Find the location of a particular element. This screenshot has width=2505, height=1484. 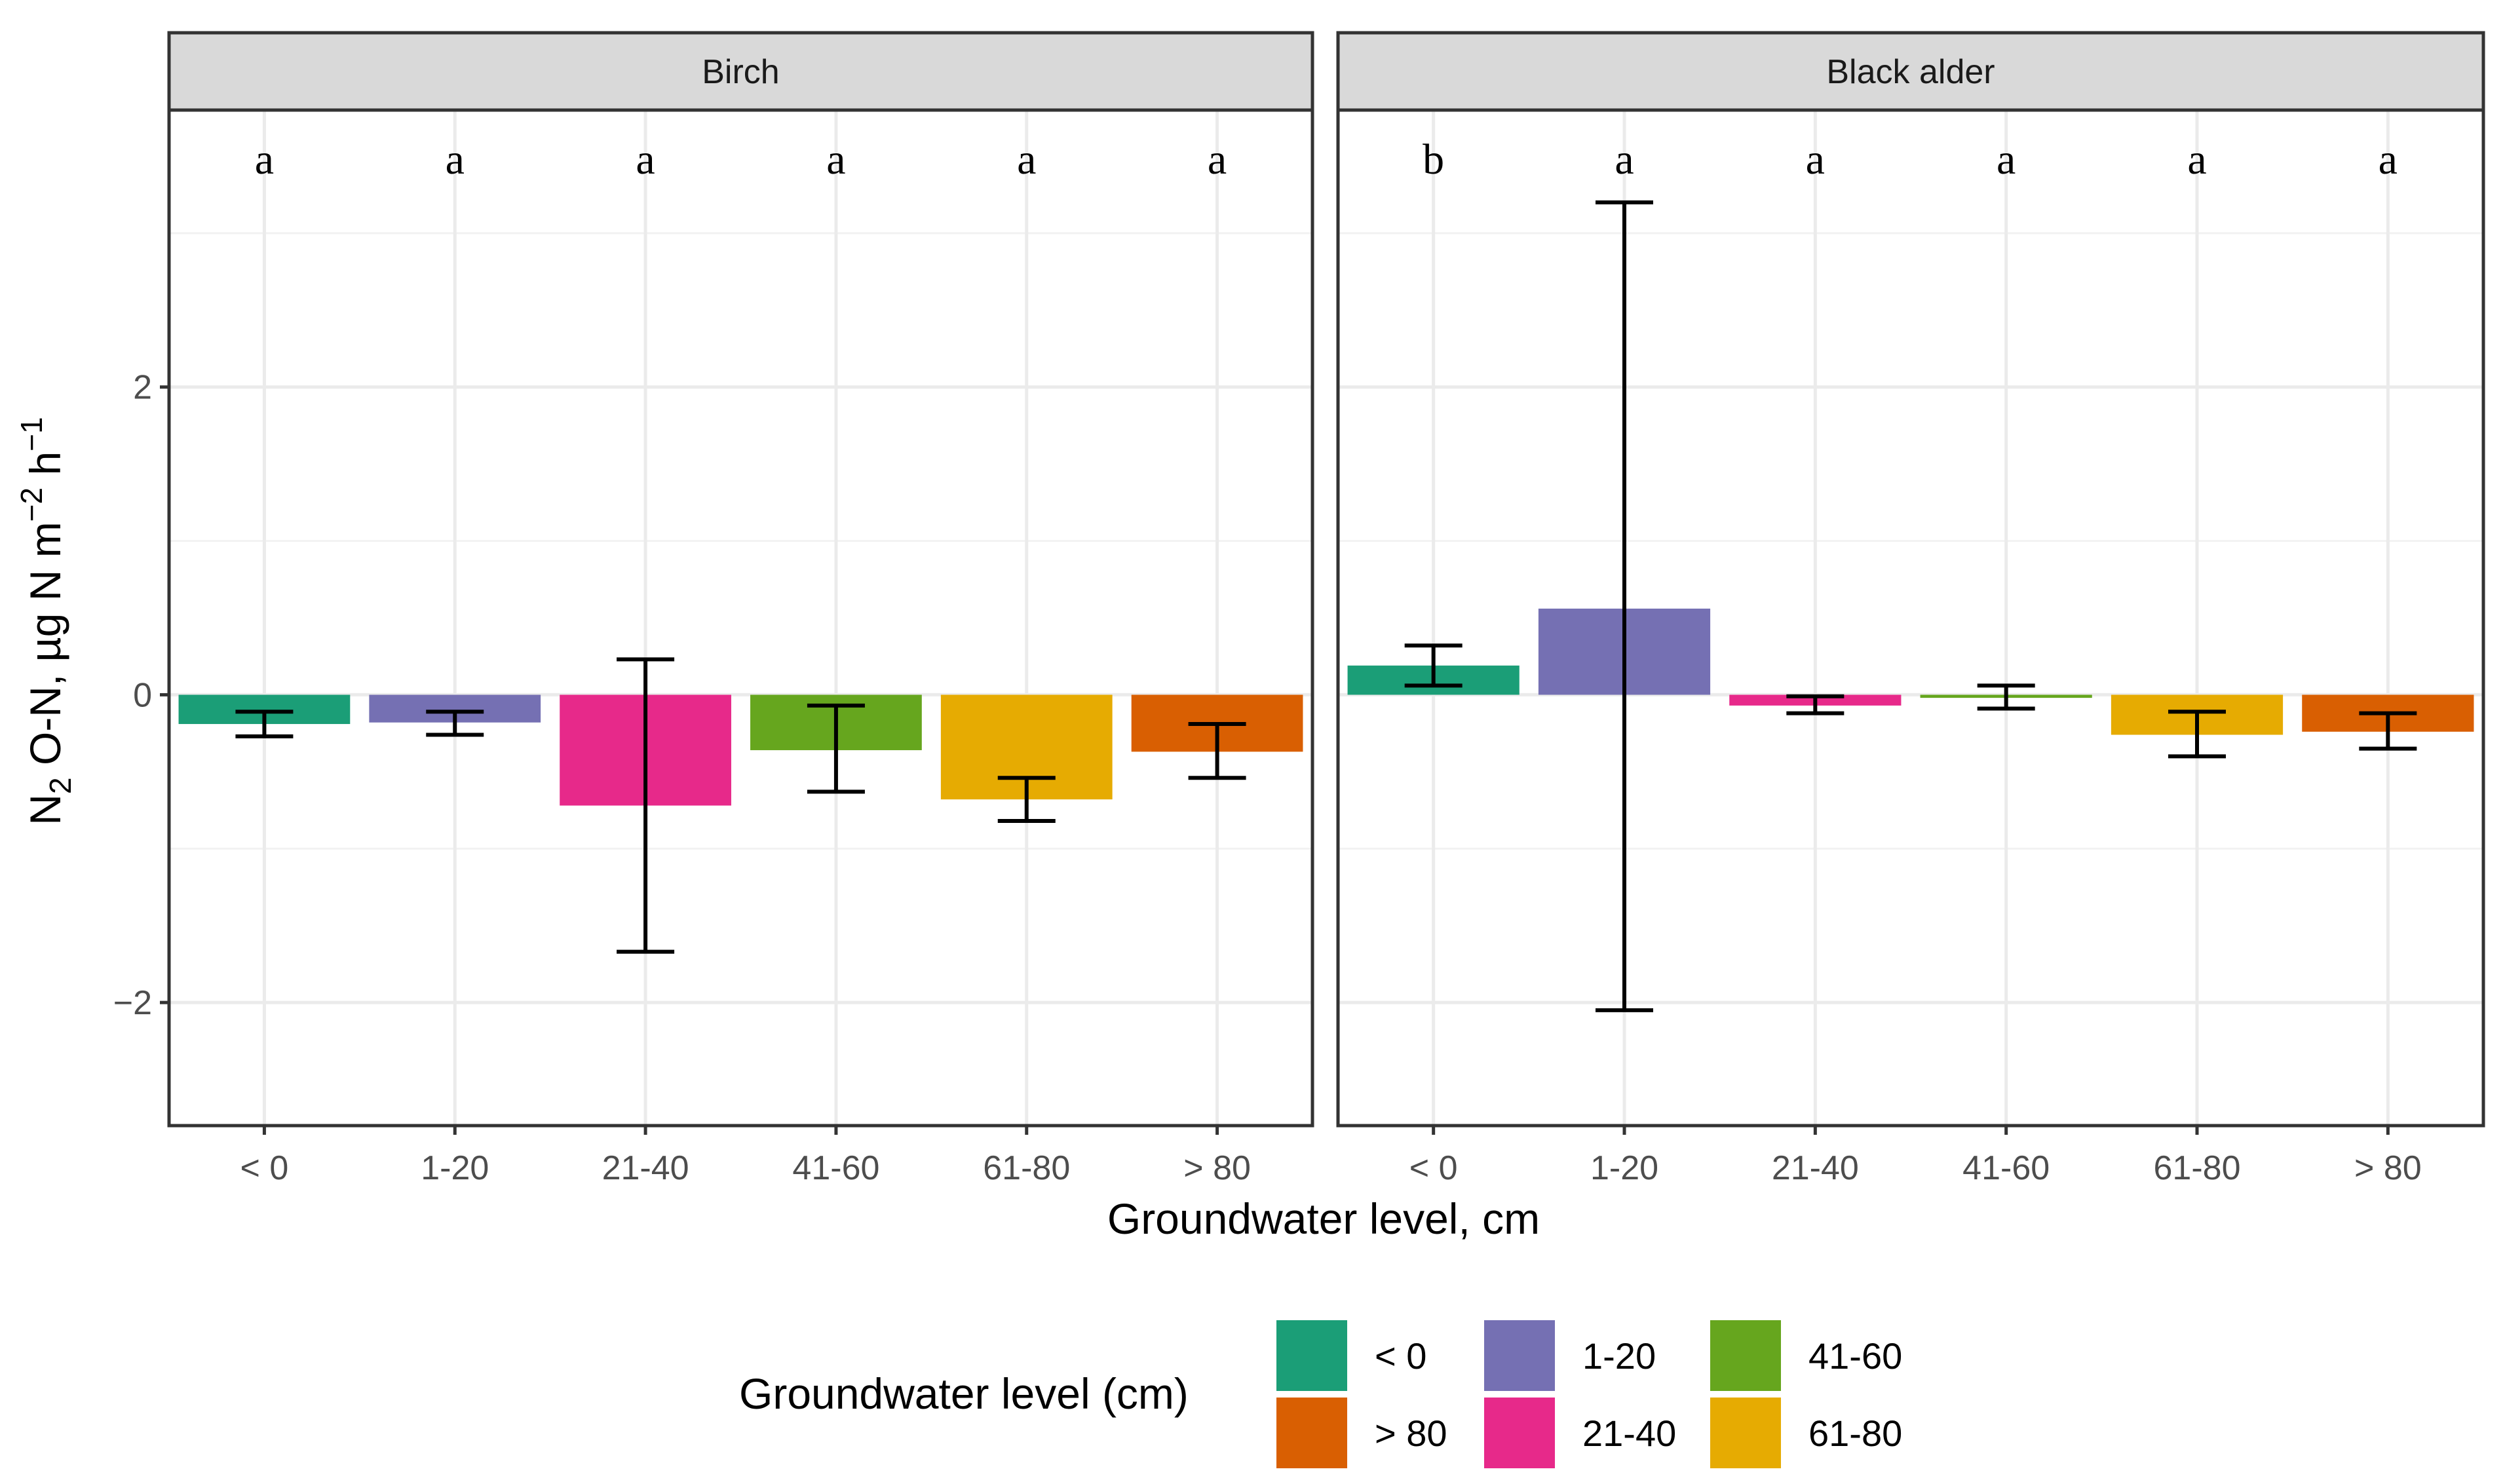

x-axis-title: Groundwater level, cm is located at coordinates (1323, 1218).